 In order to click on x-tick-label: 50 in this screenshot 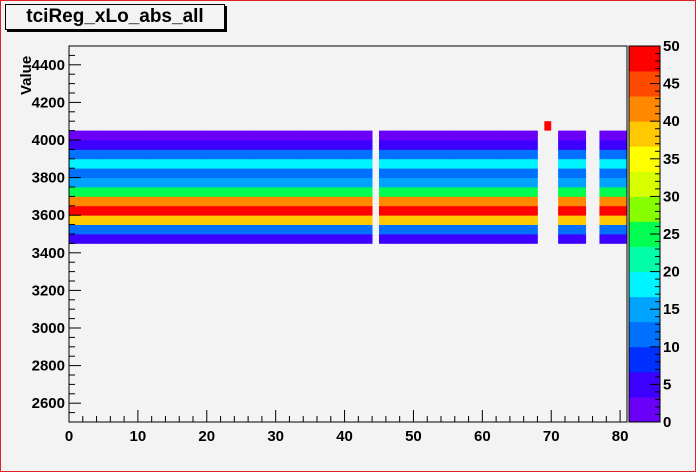, I will do `click(413, 436)`.